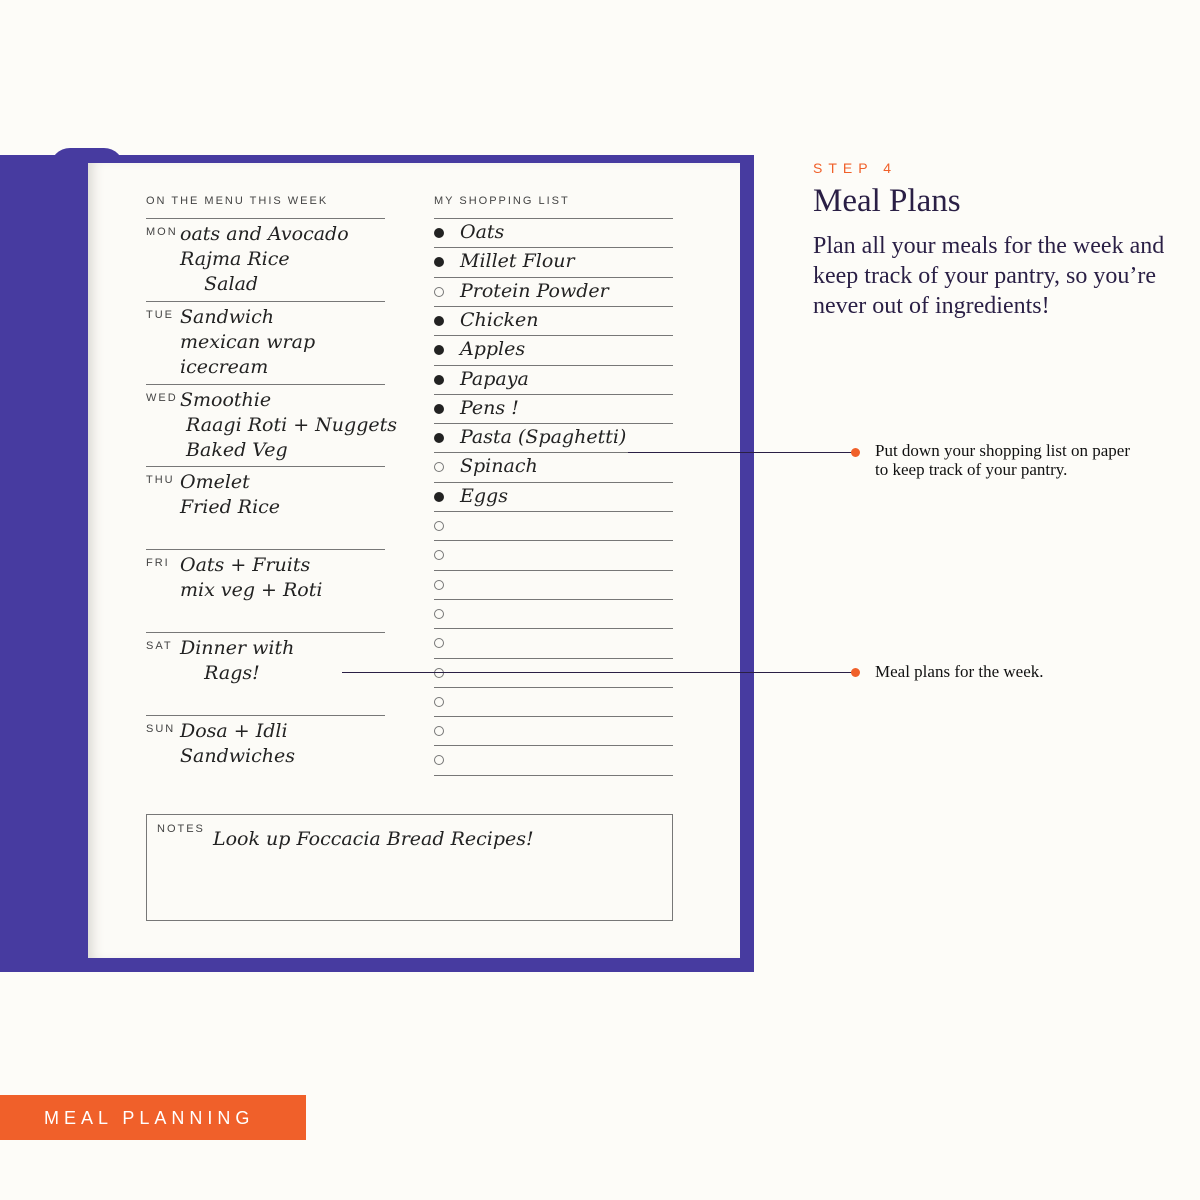 The image size is (1200, 1200). What do you see at coordinates (499, 466) in the screenshot?
I see `shopping-item: Spinach` at bounding box center [499, 466].